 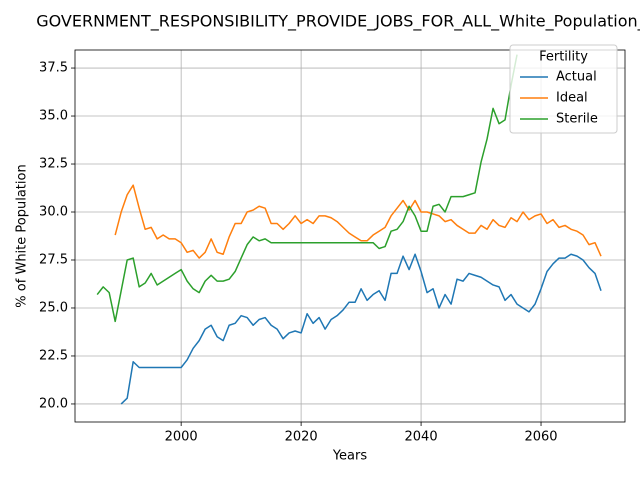 What do you see at coordinates (53, 212) in the screenshot?
I see `y-tick-label: 30.0` at bounding box center [53, 212].